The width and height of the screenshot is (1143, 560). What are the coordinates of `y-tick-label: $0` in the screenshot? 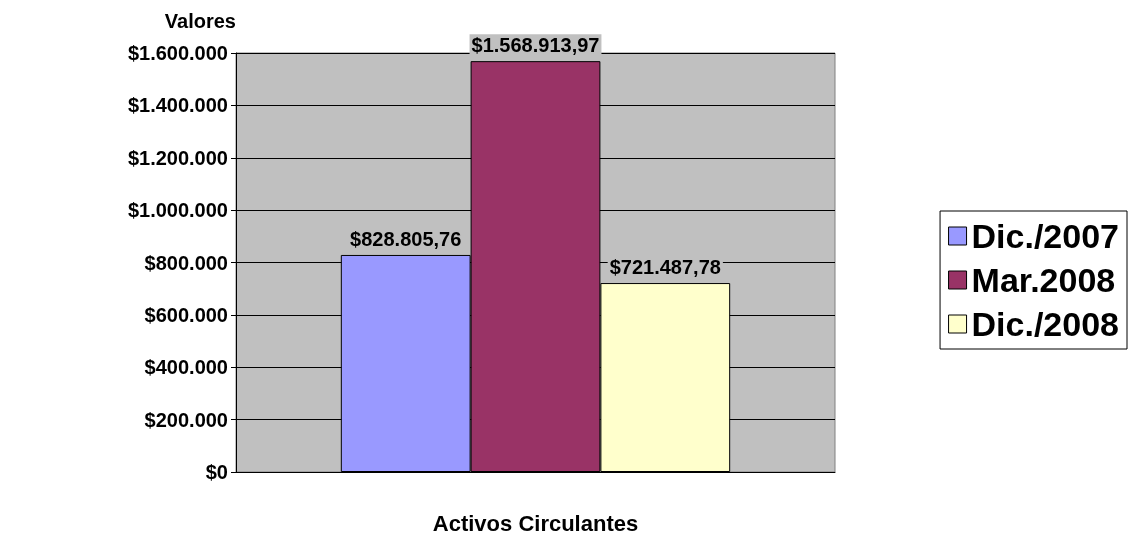 It's located at (216, 472).